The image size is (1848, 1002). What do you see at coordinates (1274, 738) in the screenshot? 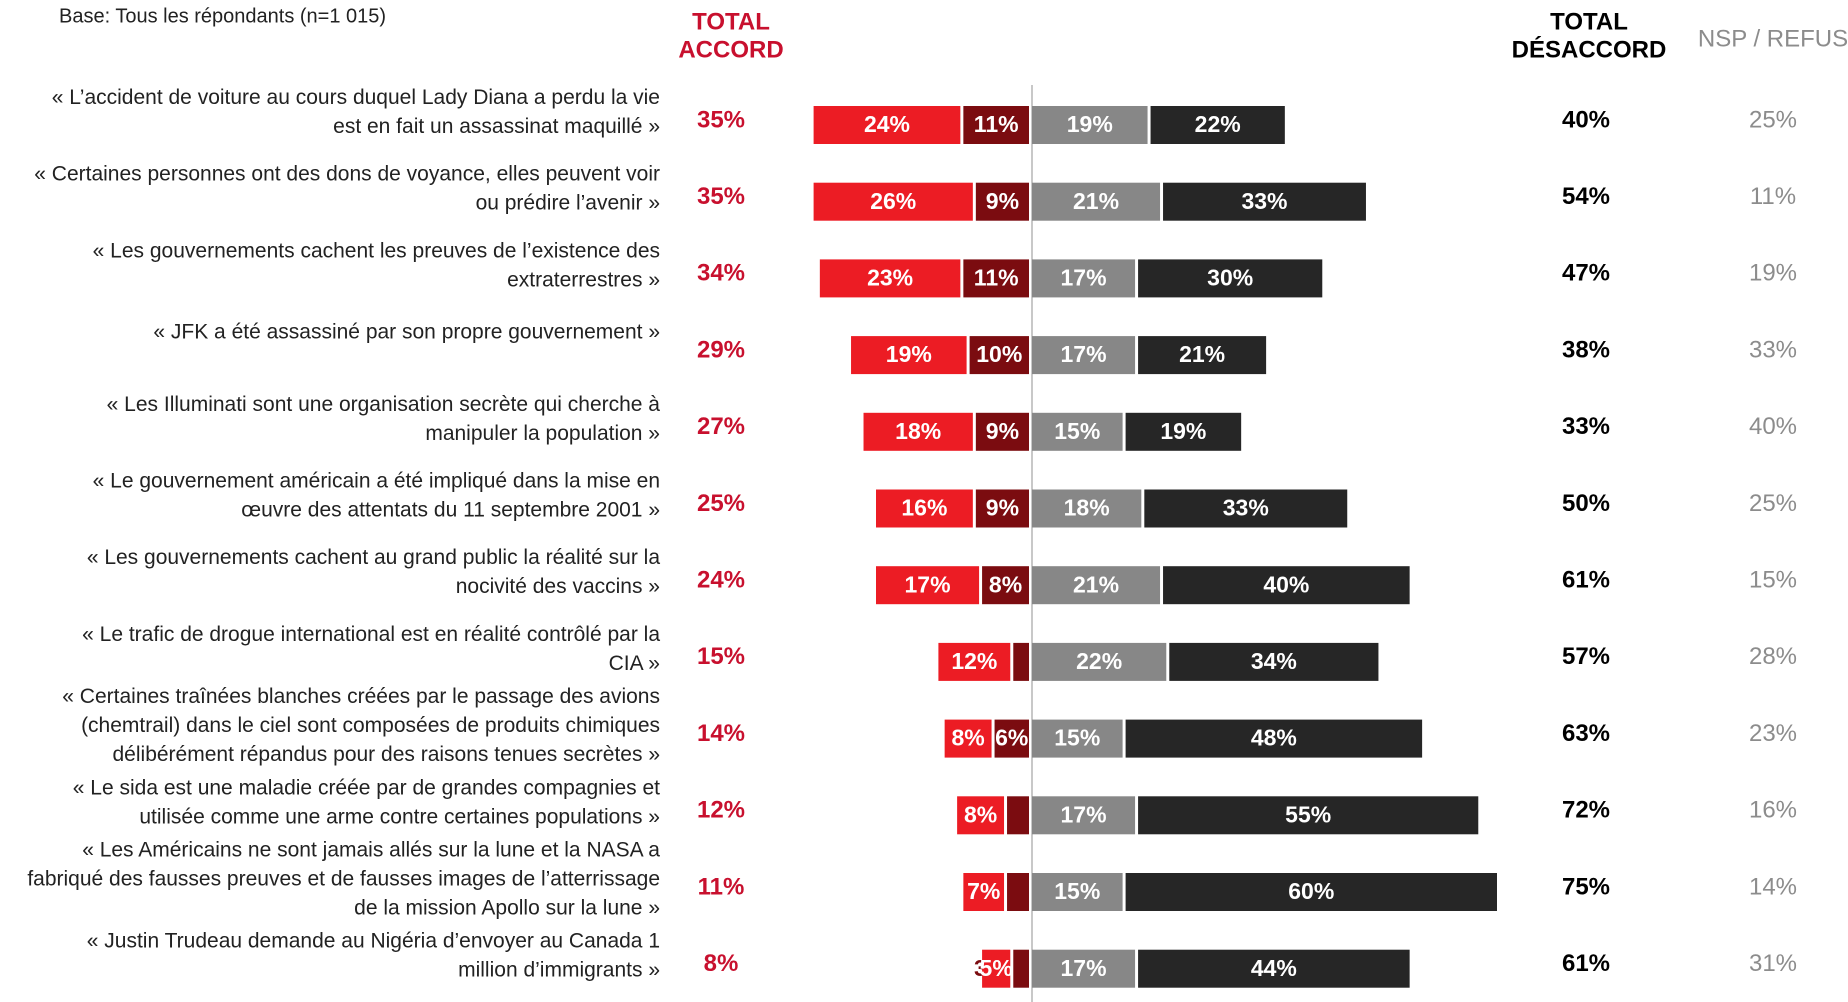
I see `bar-label: 48%` at bounding box center [1274, 738].